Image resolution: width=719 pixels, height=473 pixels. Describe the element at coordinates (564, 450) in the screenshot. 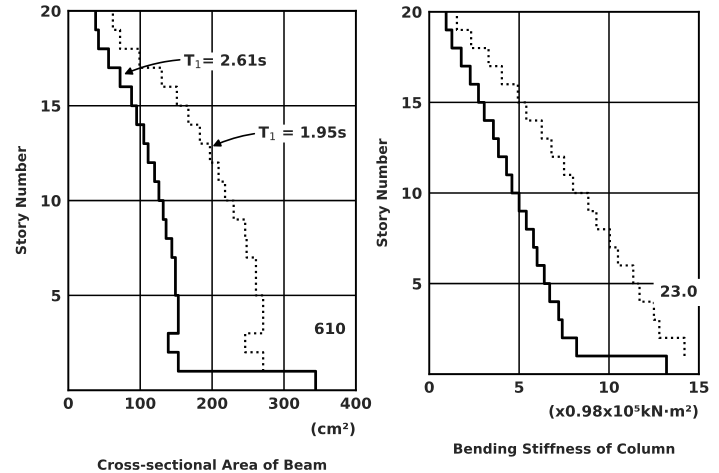

I see `x-axis-title: Bending Stiffness of Column` at that location.